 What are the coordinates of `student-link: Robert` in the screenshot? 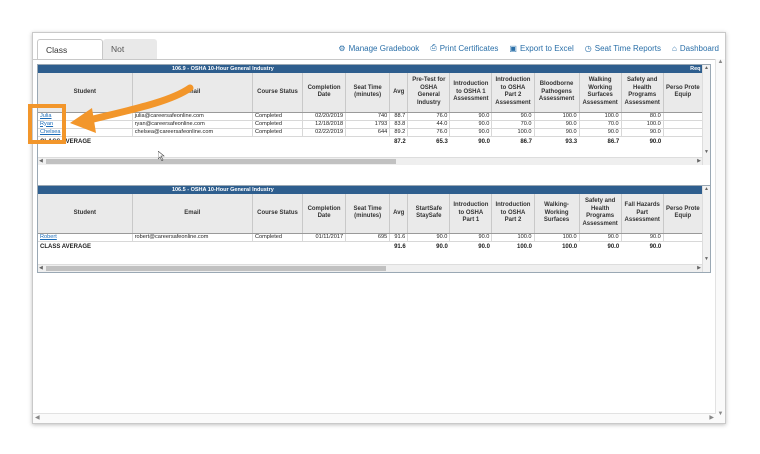 It's located at (85, 237).